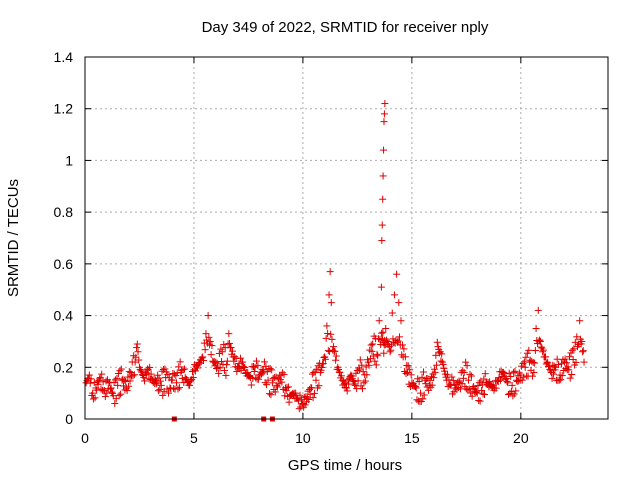 The height and width of the screenshot is (485, 640). Describe the element at coordinates (64, 264) in the screenshot. I see `y-tick-label: 0.6` at that location.